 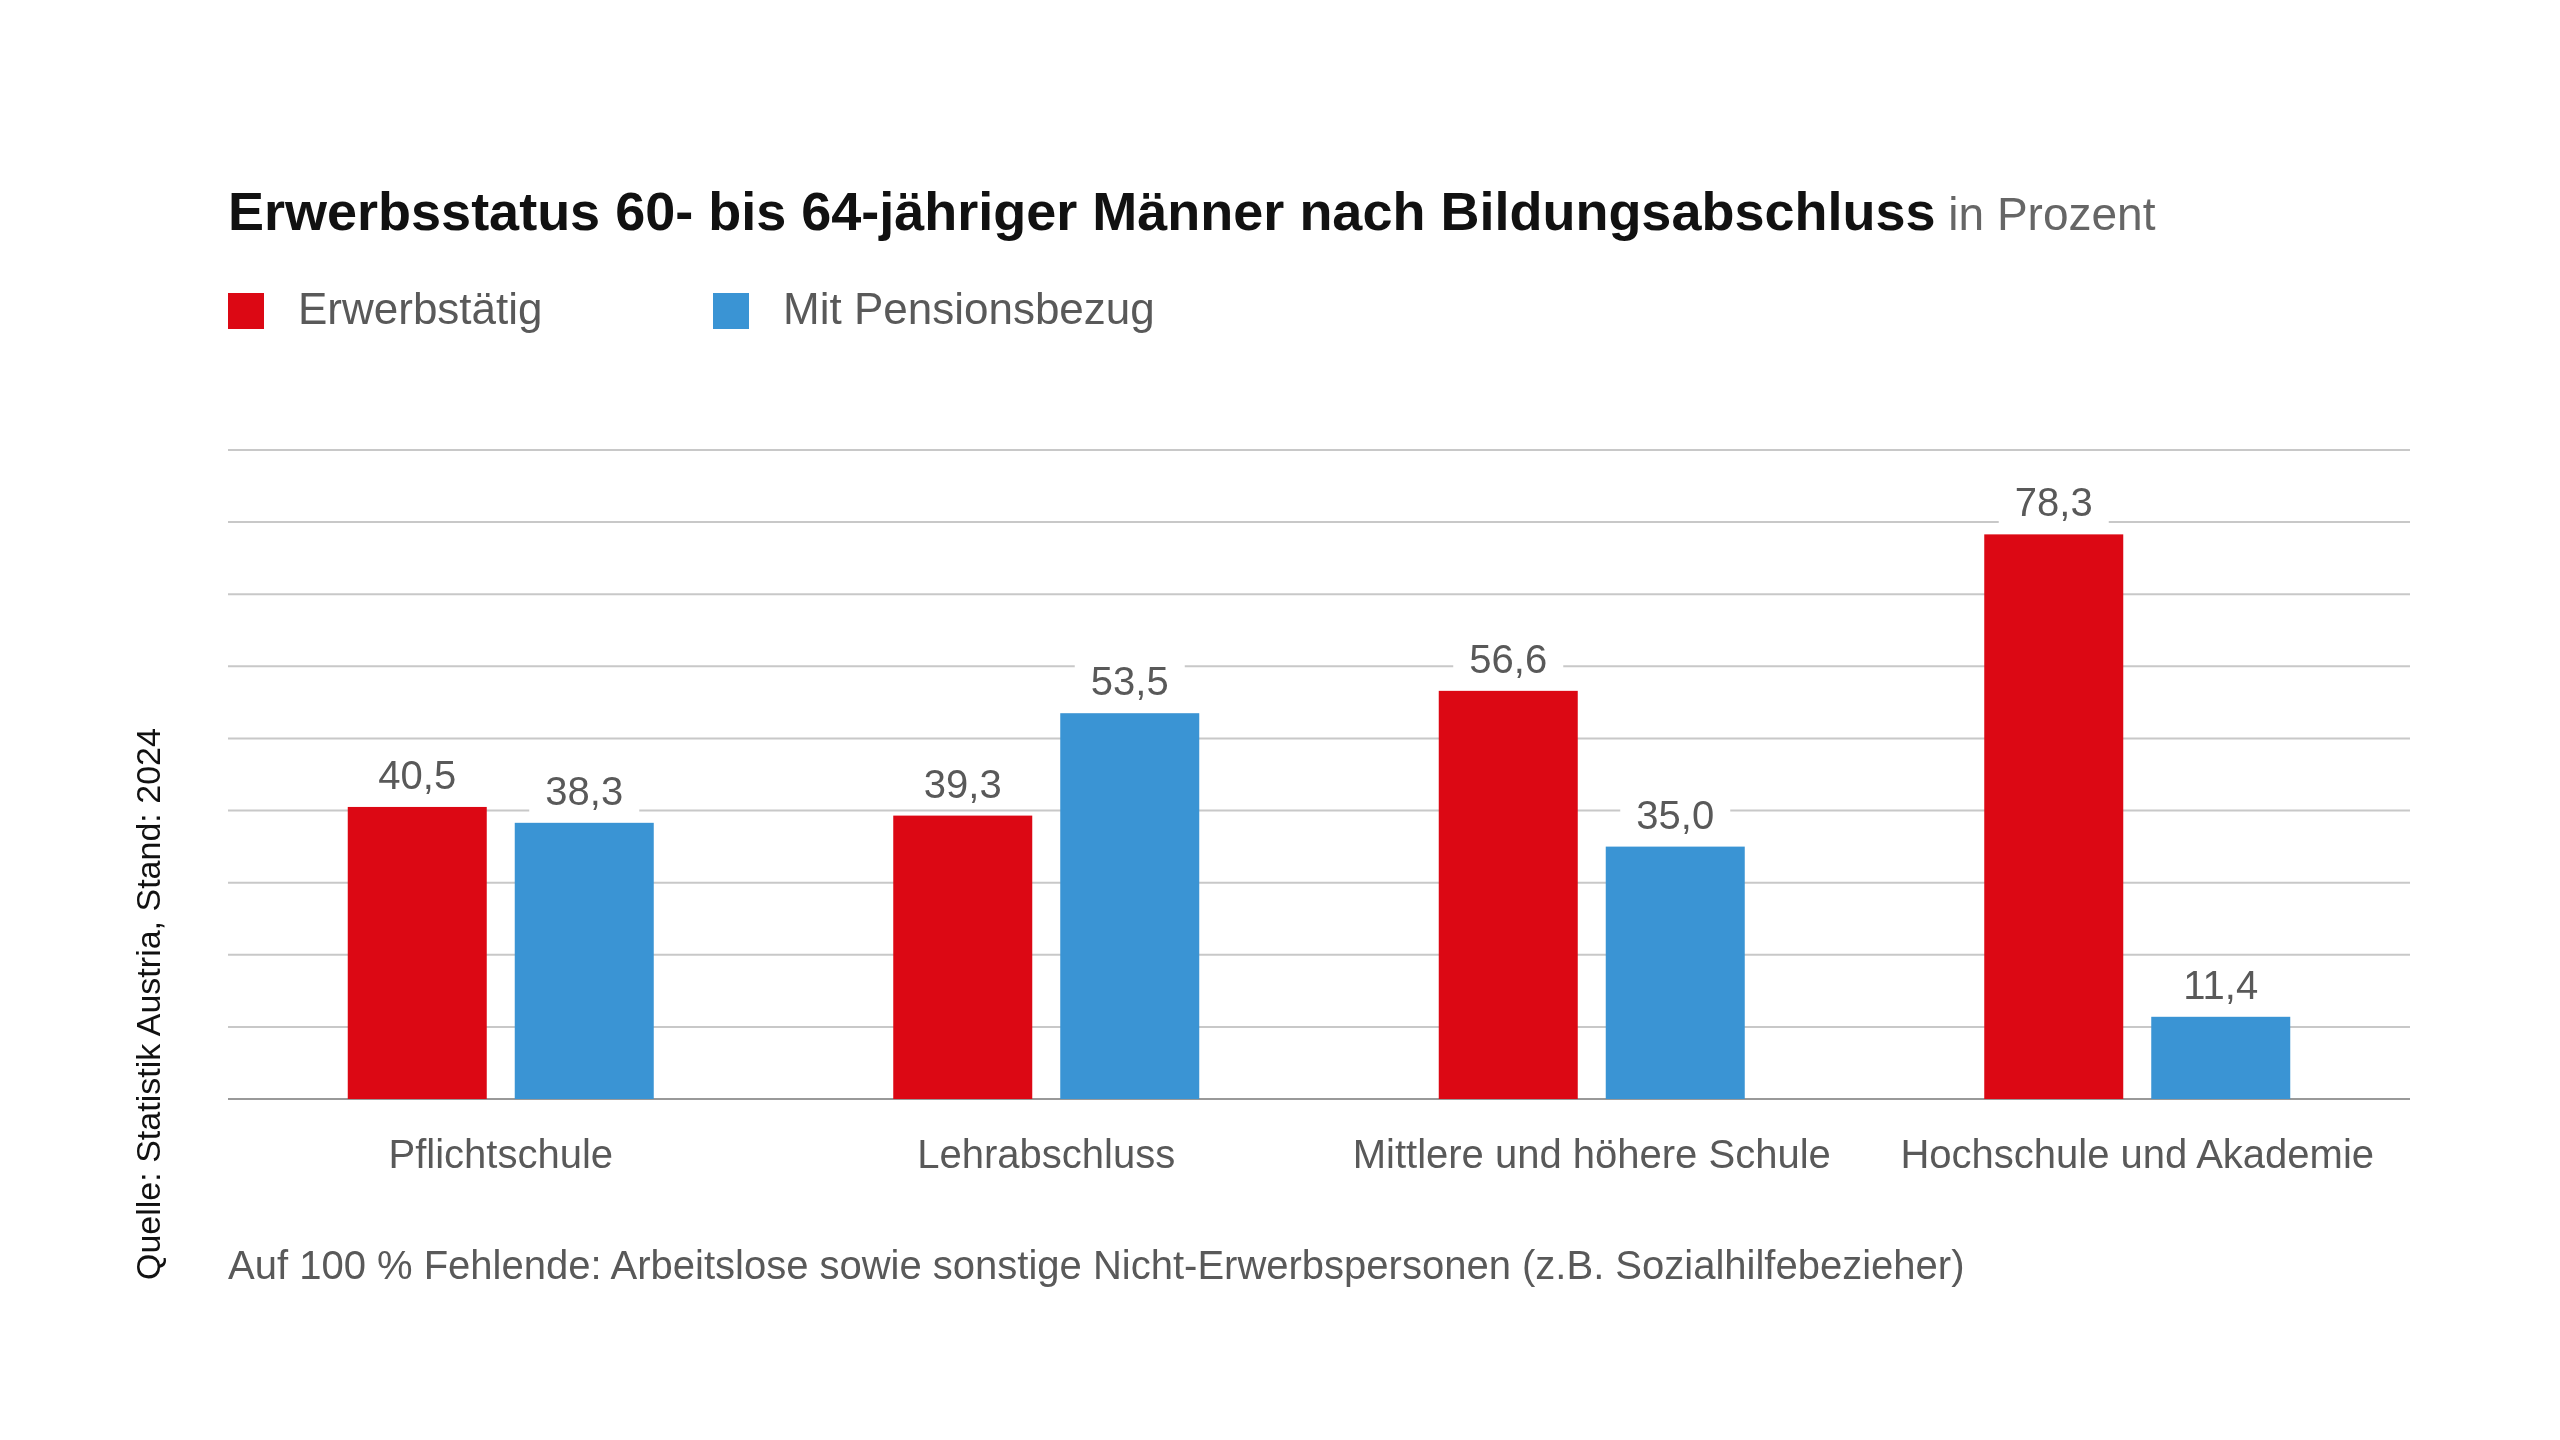 I want to click on data-label: 53,5, so click(x=1129, y=681).